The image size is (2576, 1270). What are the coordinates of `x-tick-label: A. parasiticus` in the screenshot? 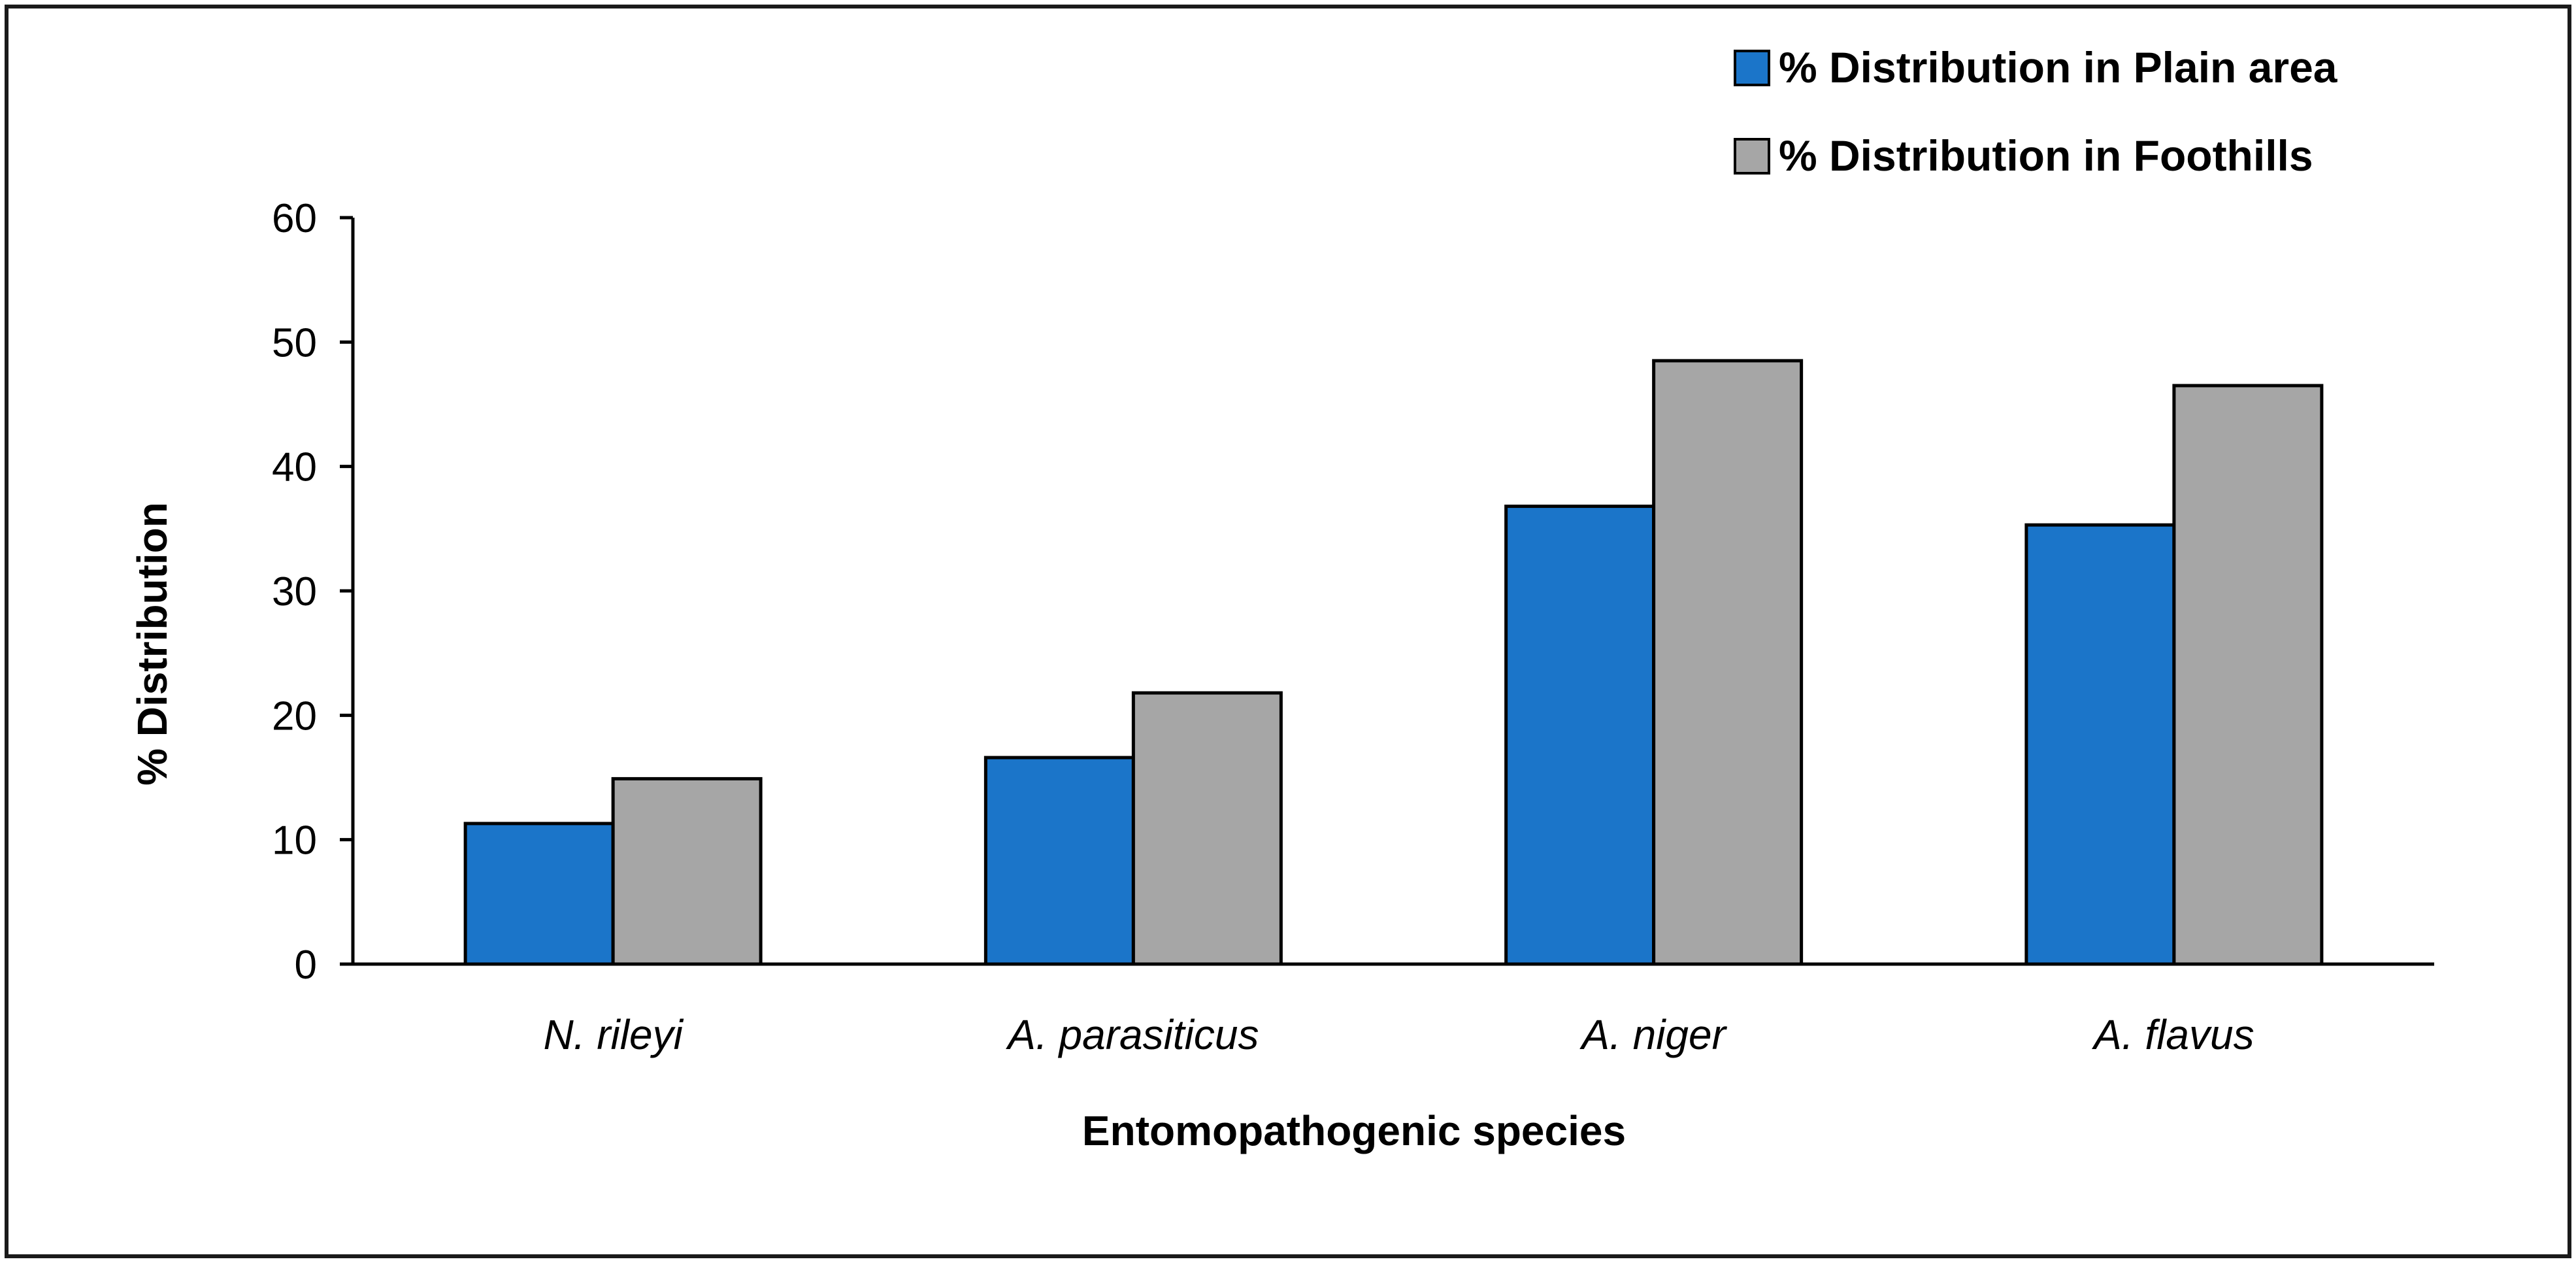 It's located at (1132, 1034).